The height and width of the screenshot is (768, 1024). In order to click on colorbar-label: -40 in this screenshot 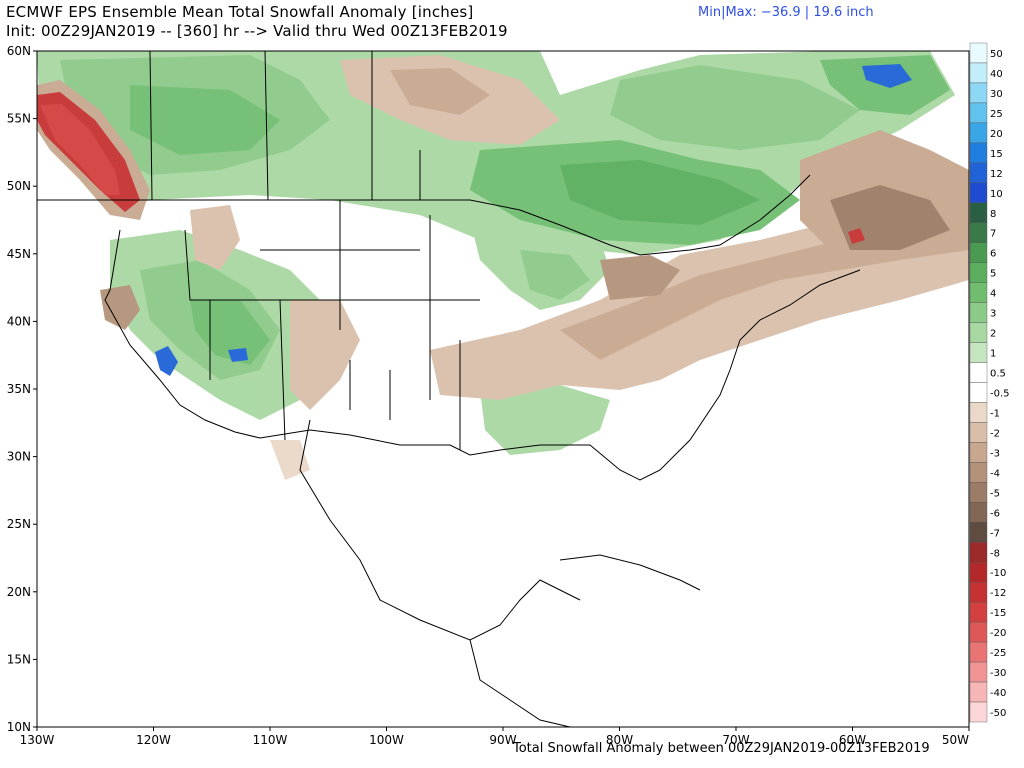, I will do `click(998, 693)`.